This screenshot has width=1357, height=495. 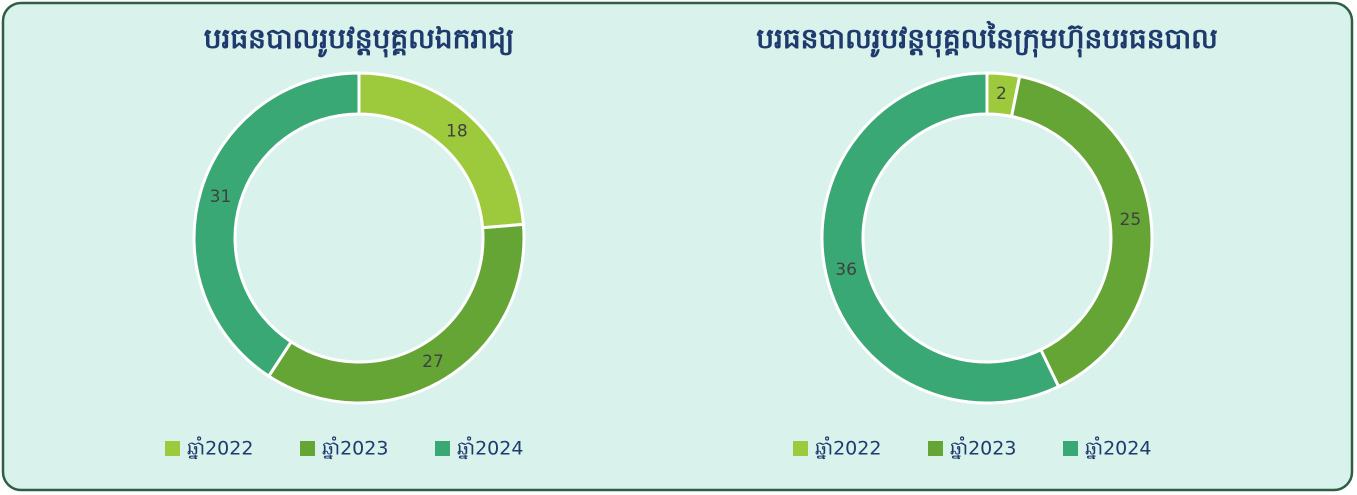 What do you see at coordinates (987, 39) in the screenshot?
I see `chart-title: បរធនបាលរូបវន្តបុគ្គលនៃក្រុមហ៊ុនបរធនបាល` at bounding box center [987, 39].